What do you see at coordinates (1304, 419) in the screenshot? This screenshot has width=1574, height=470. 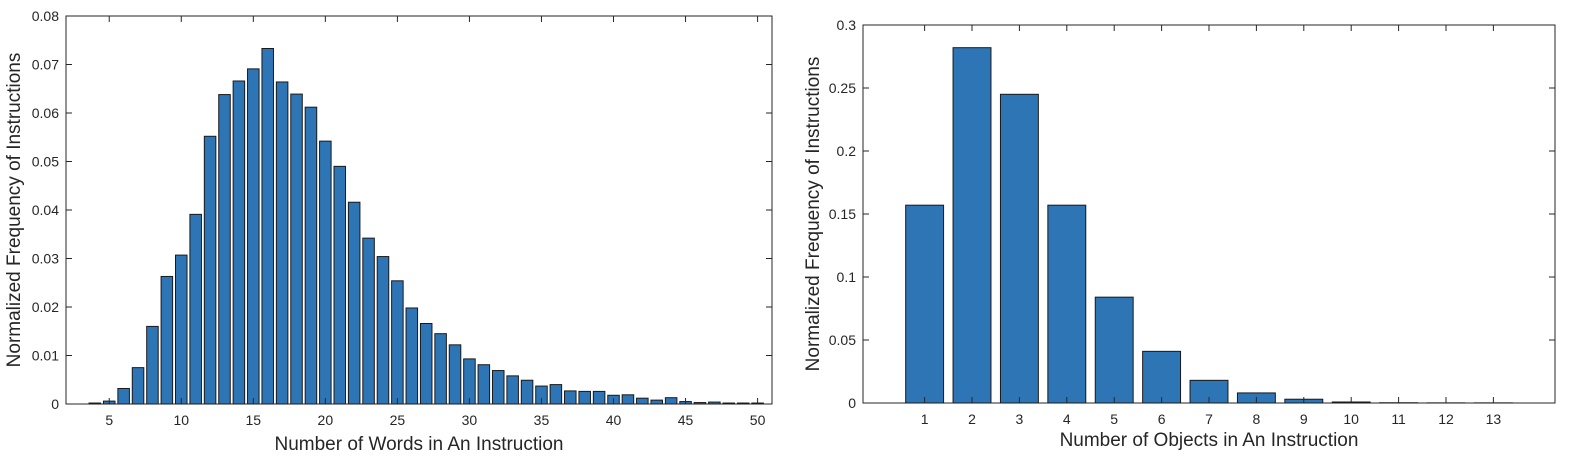 I see `x-tick-label: 9` at bounding box center [1304, 419].